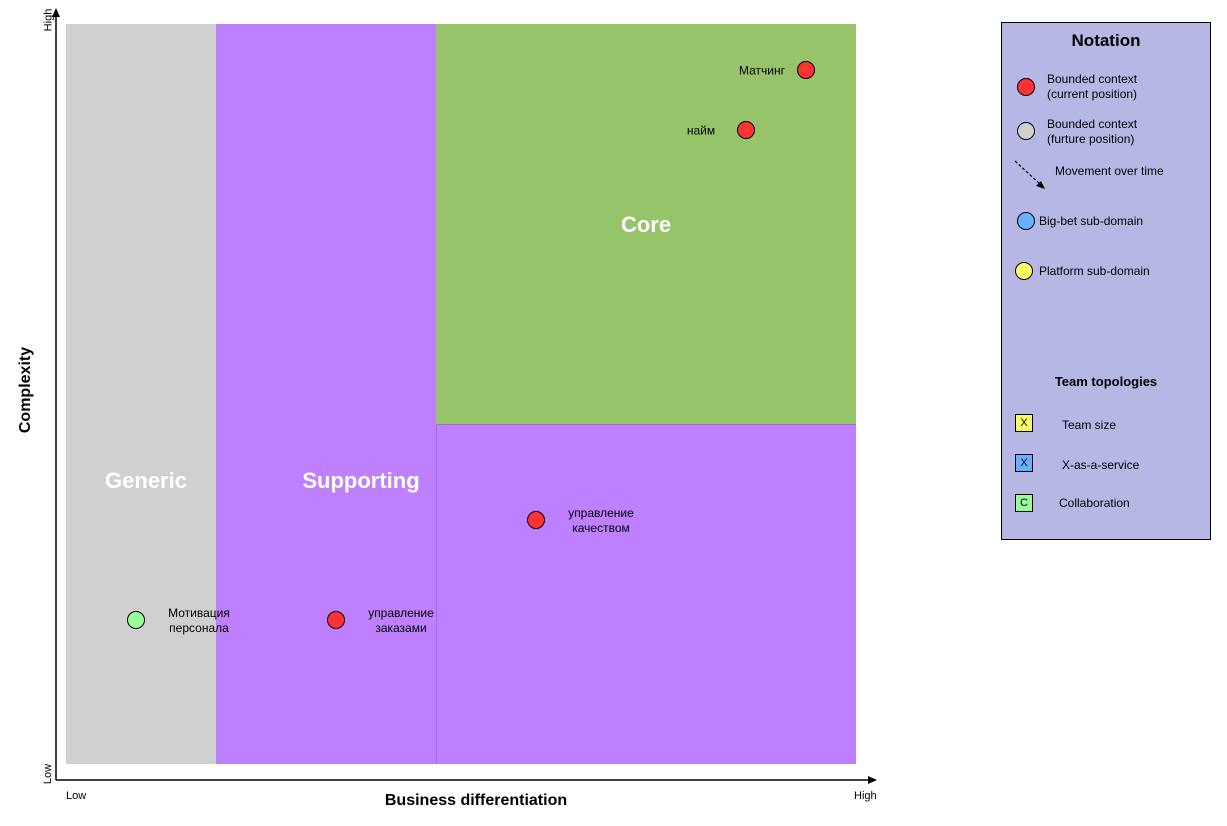 The width and height of the screenshot is (1227, 826). I want to click on x-axis-title: Business differentiation, so click(476, 800).